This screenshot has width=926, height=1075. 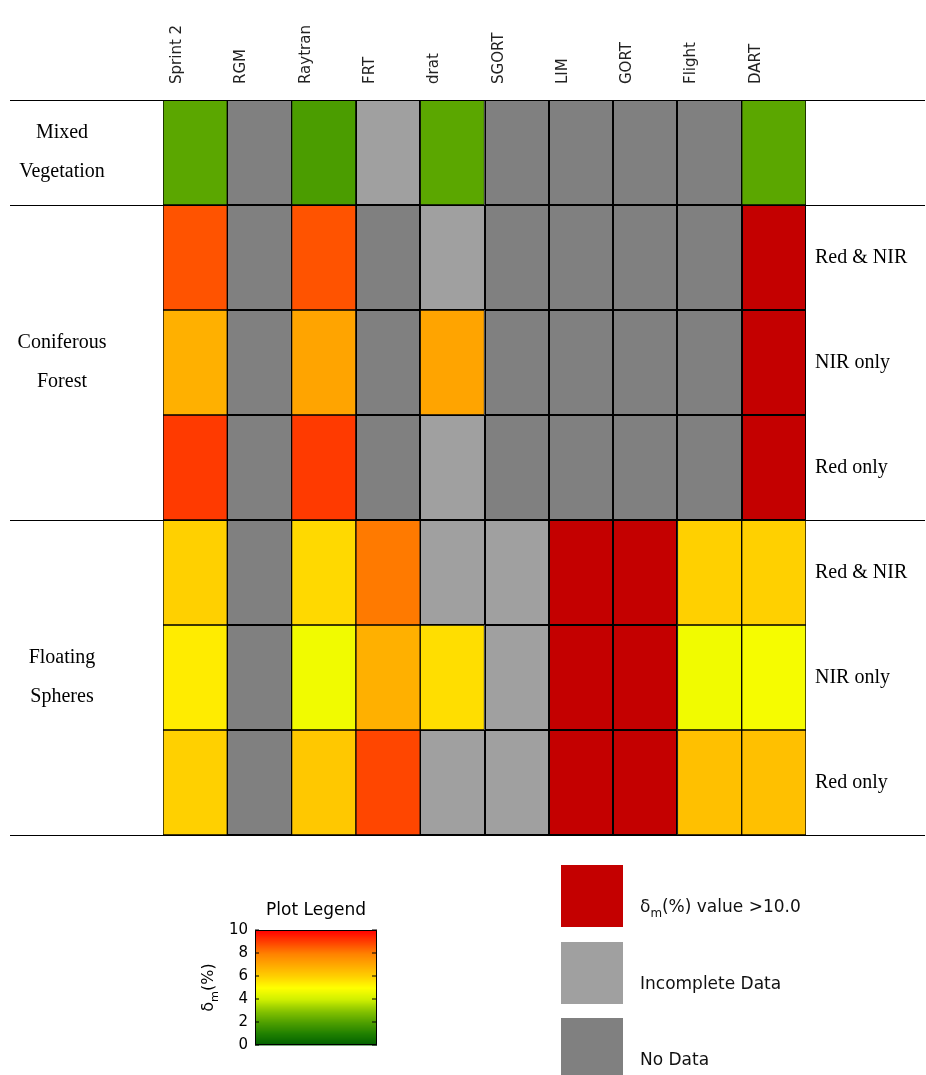 What do you see at coordinates (243, 1043) in the screenshot?
I see `color-bar-label: 0` at bounding box center [243, 1043].